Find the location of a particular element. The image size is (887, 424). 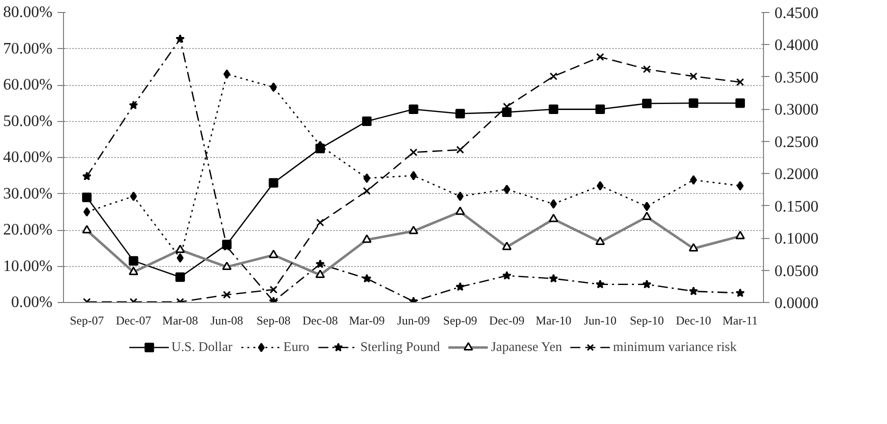

x-tick-label: Jun-10 is located at coordinates (600, 321).